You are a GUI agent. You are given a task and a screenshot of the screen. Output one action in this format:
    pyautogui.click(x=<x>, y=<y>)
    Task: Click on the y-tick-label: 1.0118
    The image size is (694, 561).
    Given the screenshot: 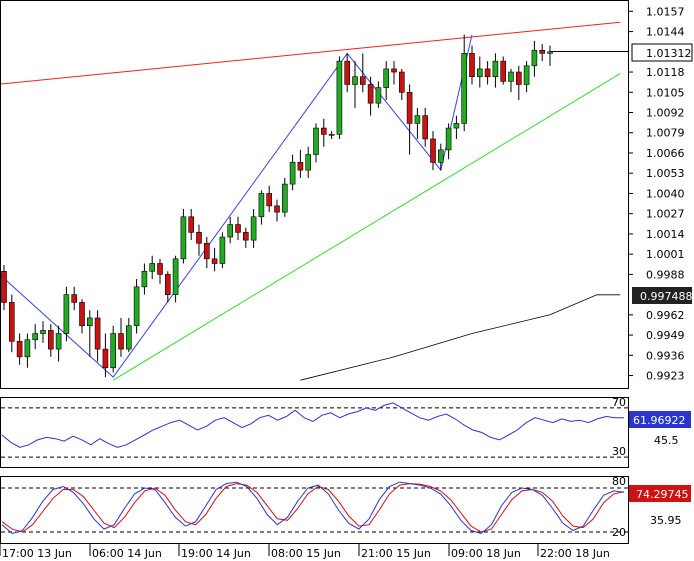 What is the action you would take?
    pyautogui.click(x=665, y=72)
    